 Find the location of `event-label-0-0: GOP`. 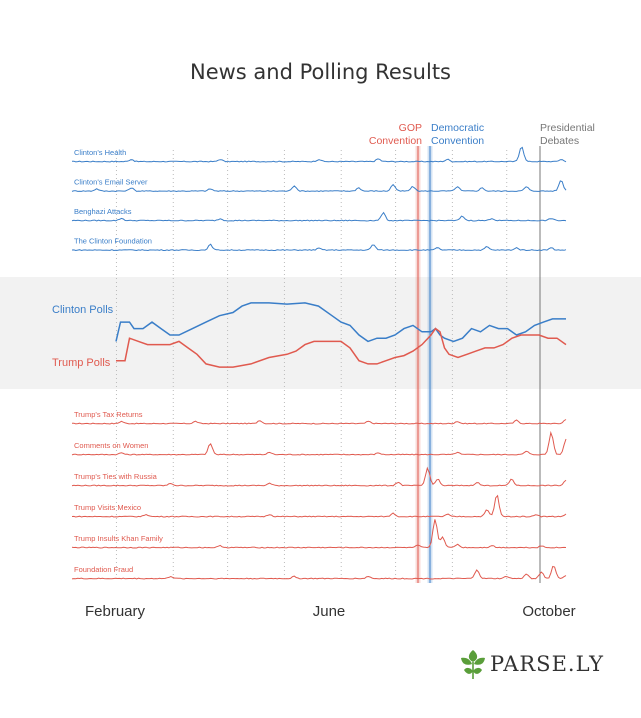

event-label-0-0: GOP is located at coordinates (410, 128).